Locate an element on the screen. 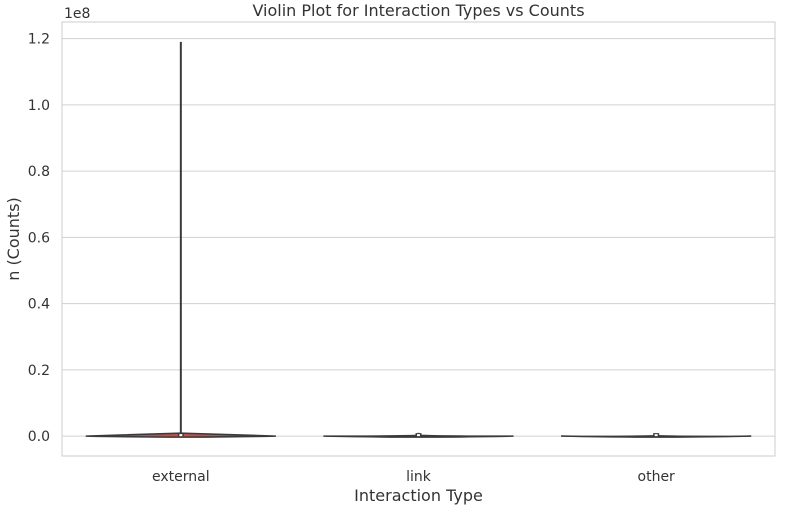 Image resolution: width=798 pixels, height=525 pixels. y-tick-label: 0.6 is located at coordinates (39, 238).